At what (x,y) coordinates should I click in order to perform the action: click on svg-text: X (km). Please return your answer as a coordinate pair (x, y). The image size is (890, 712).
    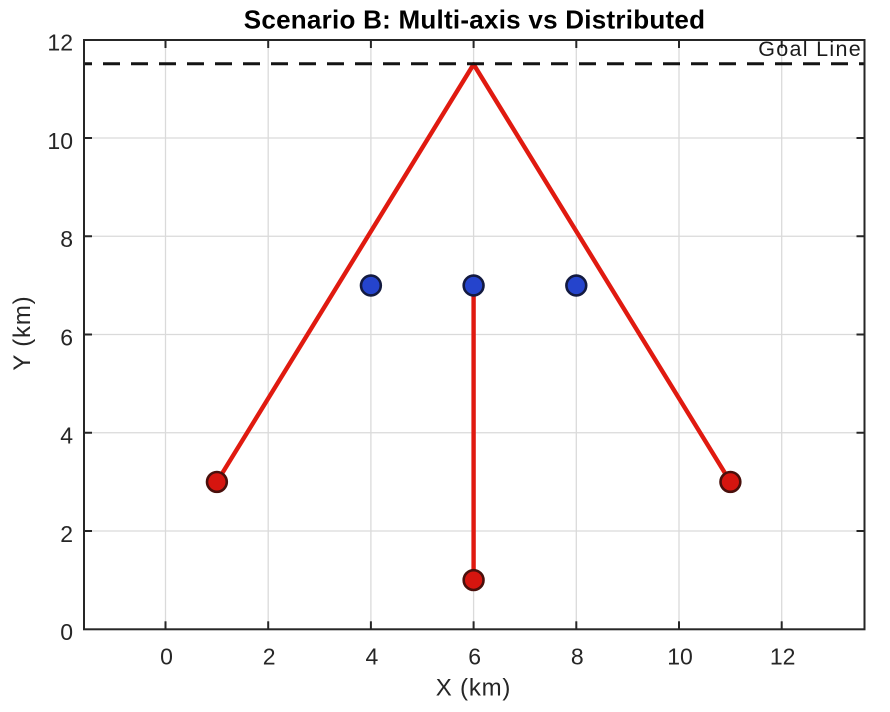
    Looking at the image, I should click on (473, 687).